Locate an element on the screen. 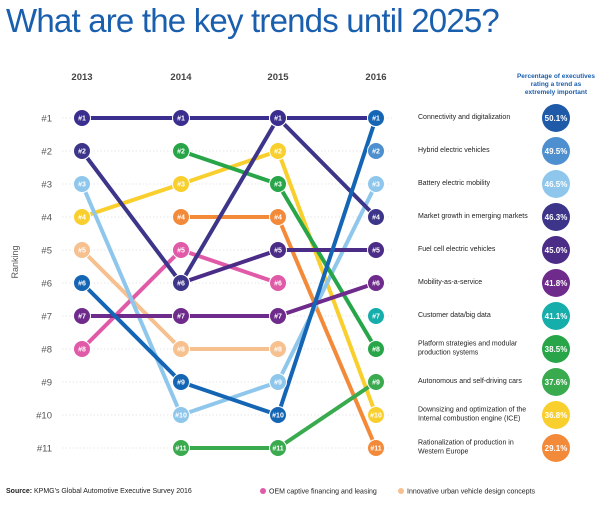 The height and width of the screenshot is (508, 600). percent-badge: 45.0% is located at coordinates (556, 250).